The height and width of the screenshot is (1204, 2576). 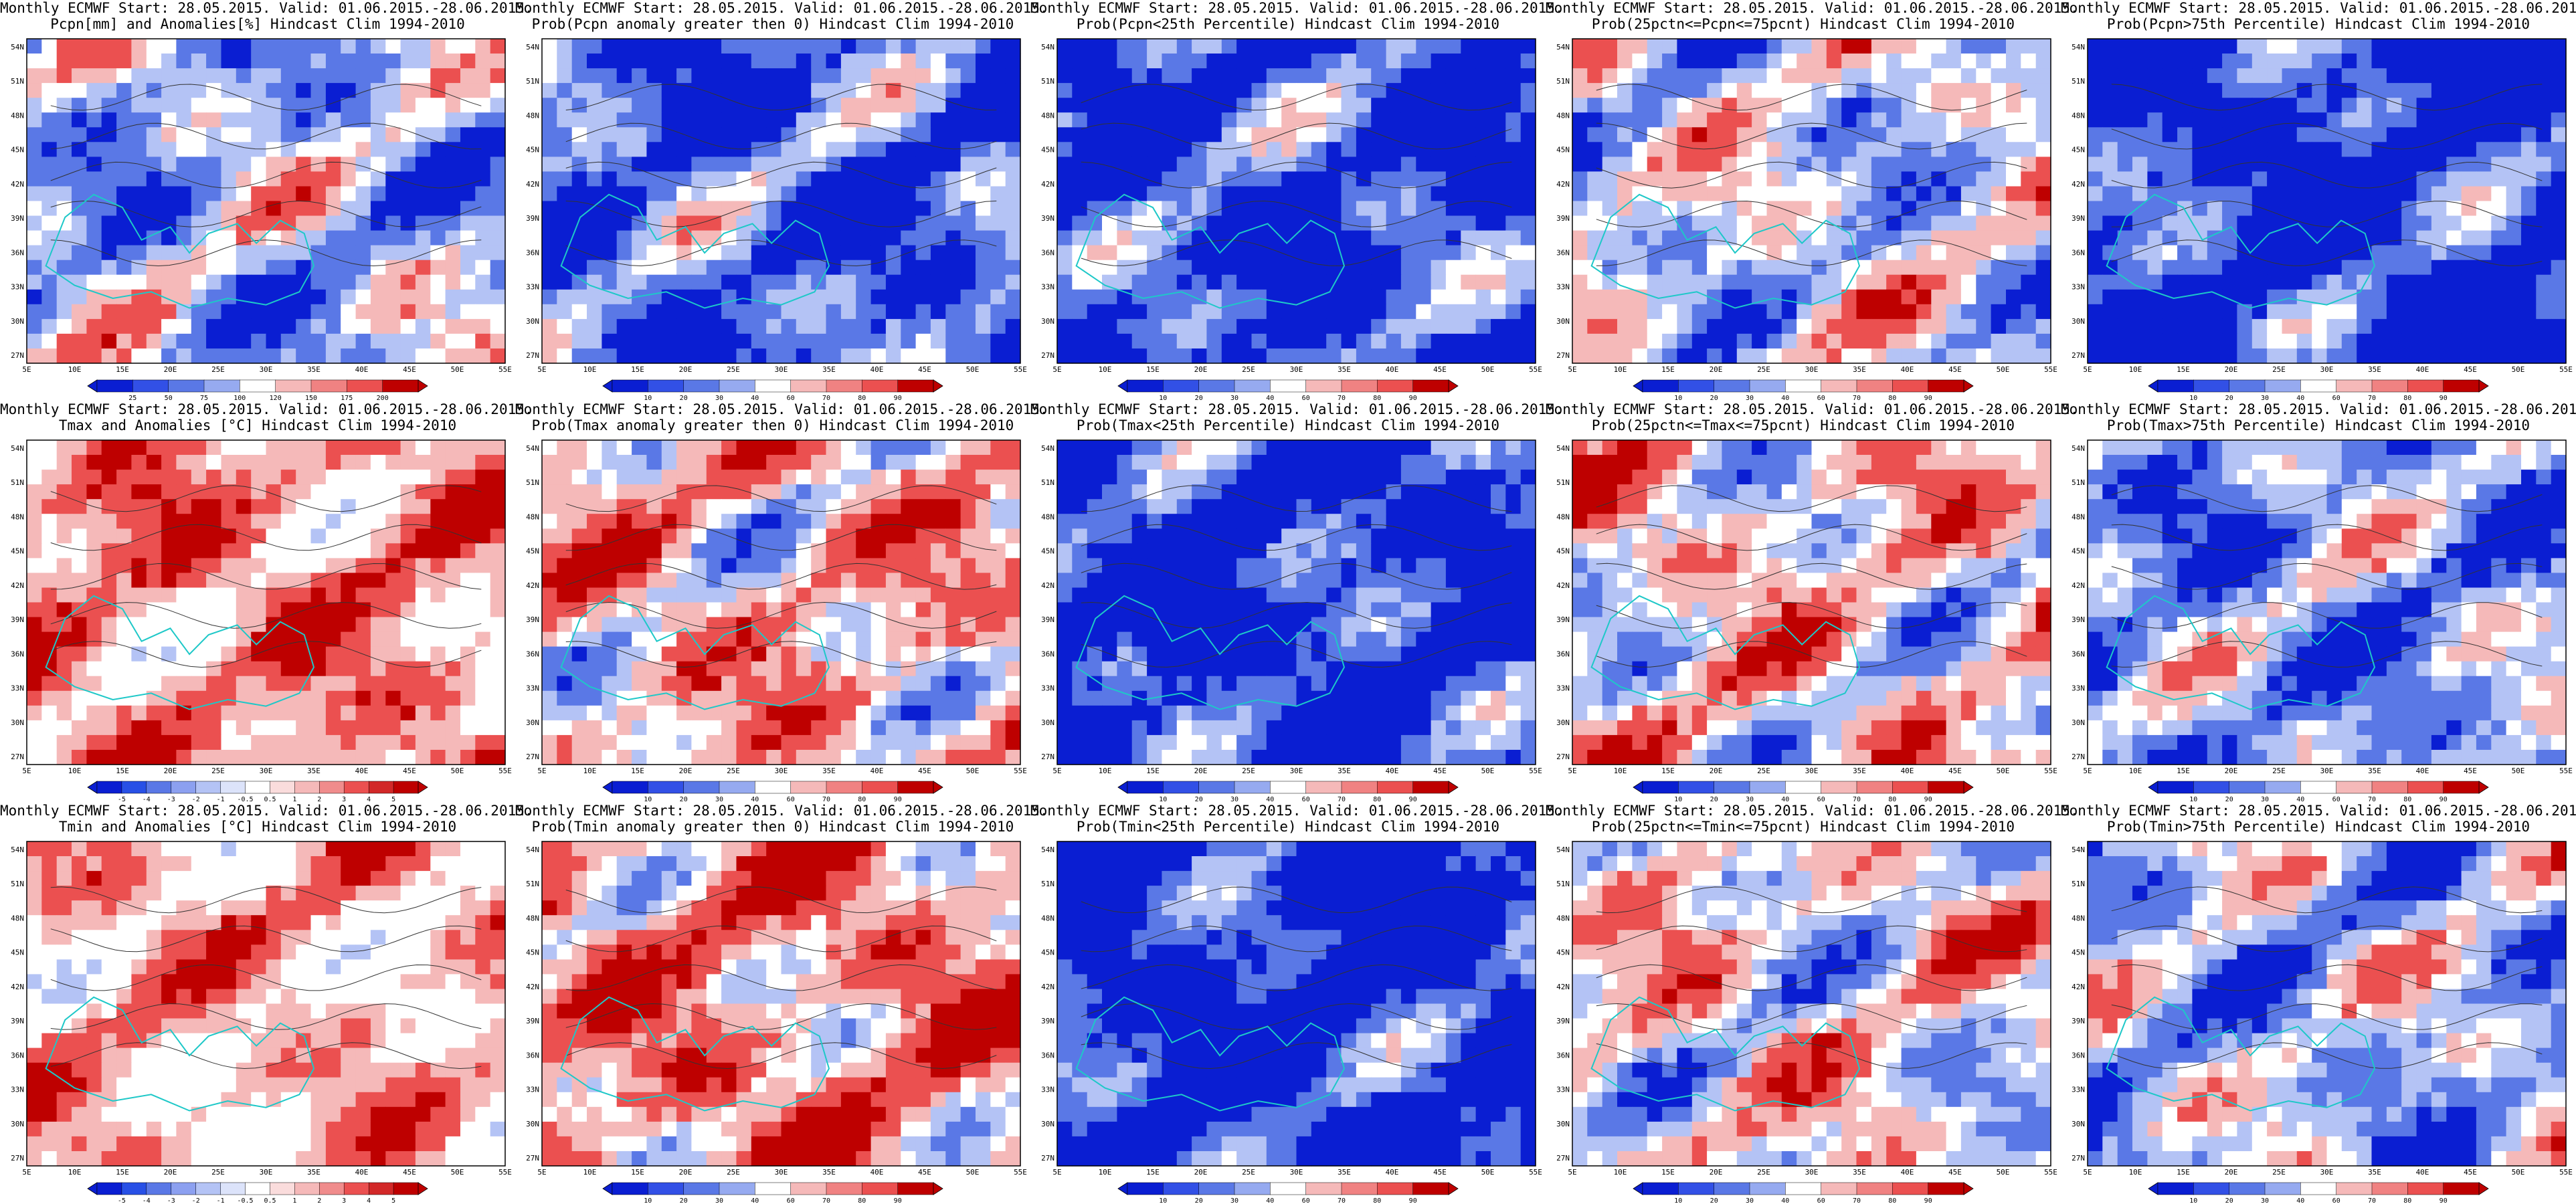 What do you see at coordinates (344, 1200) in the screenshot?
I see `colorbar-label: 3` at bounding box center [344, 1200].